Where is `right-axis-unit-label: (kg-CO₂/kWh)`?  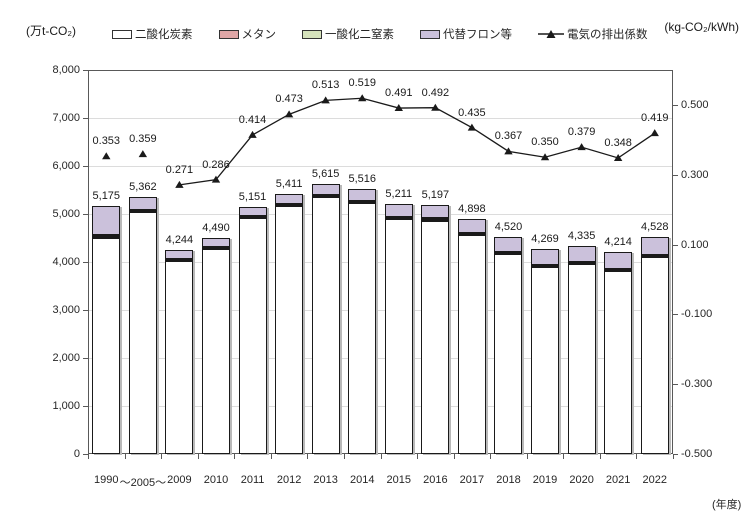
right-axis-unit-label: (kg-CO₂/kWh) is located at coordinates (701, 27).